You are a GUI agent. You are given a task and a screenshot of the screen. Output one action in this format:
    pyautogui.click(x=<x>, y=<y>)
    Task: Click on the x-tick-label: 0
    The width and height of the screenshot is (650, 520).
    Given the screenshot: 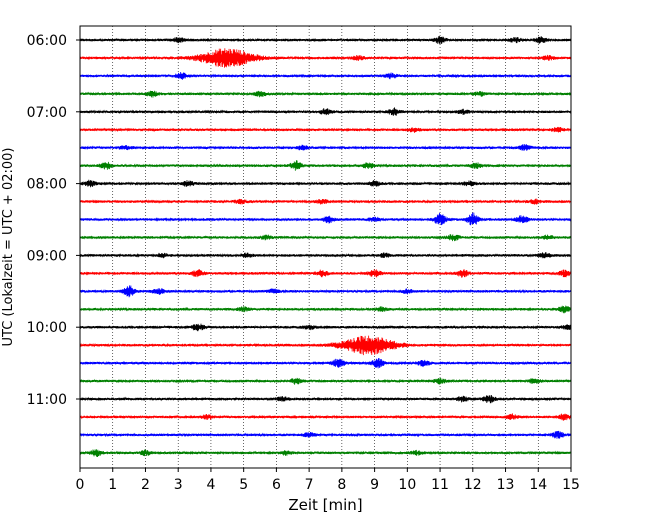 What is the action you would take?
    pyautogui.click(x=80, y=485)
    